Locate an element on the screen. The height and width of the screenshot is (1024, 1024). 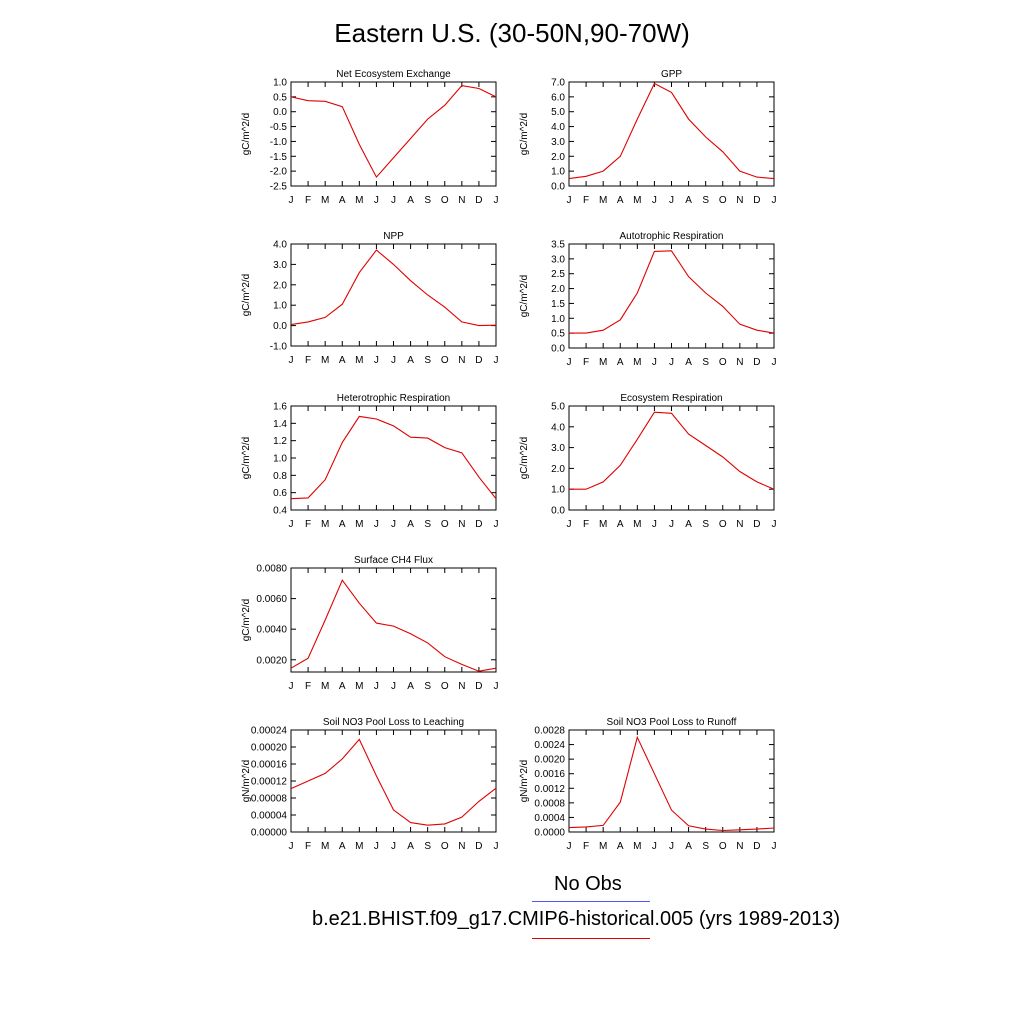
y-tick-label: 0.0060 is located at coordinates (271, 599).